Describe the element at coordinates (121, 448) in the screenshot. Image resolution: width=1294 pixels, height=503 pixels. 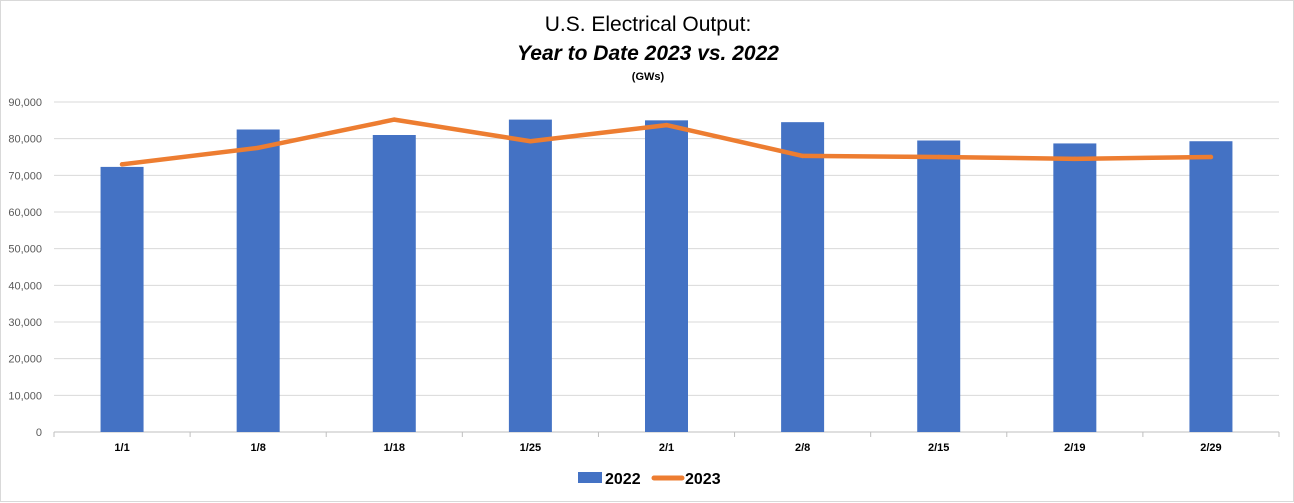
I see `x-tick-label: 1/1` at that location.